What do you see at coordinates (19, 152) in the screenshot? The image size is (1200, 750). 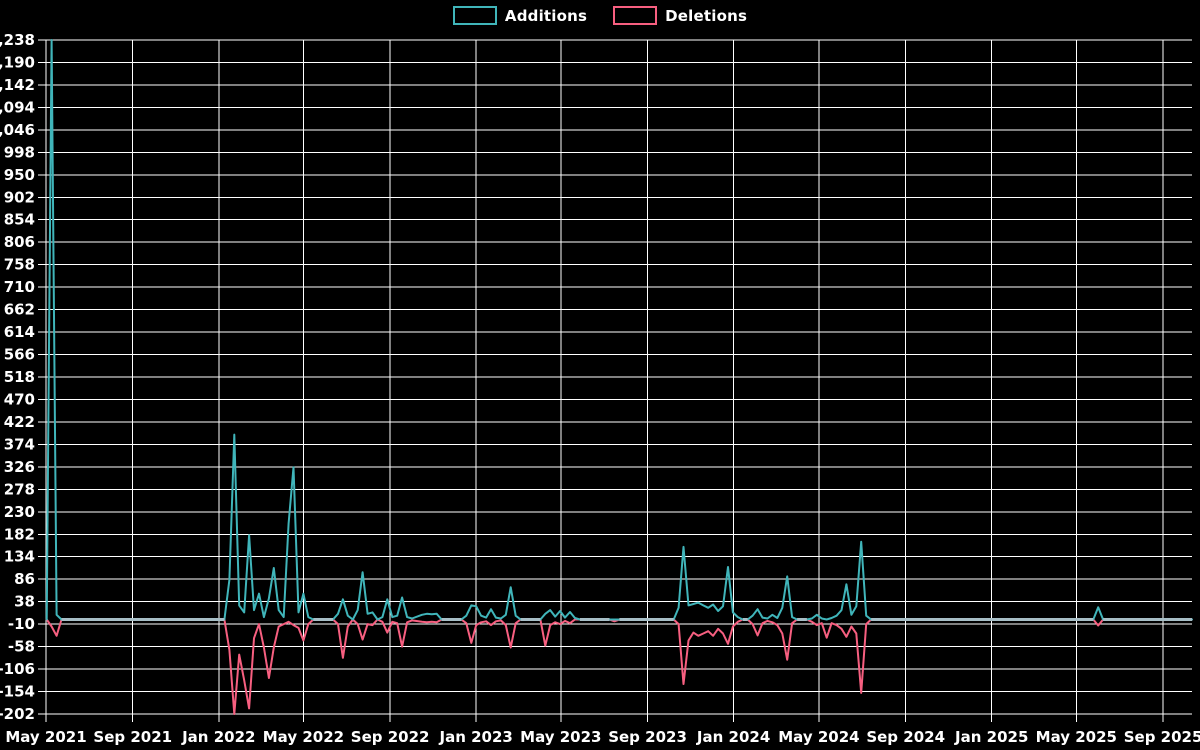 I see `y-tick-label: 998` at bounding box center [19, 152].